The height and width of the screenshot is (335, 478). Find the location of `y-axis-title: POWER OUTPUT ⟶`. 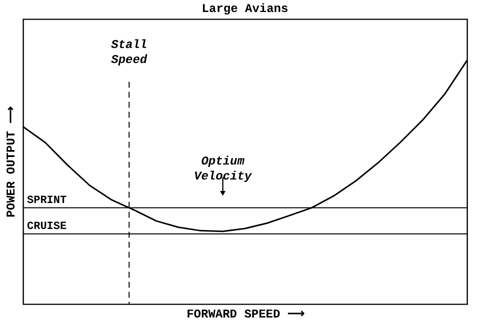

y-axis-title: POWER OUTPUT ⟶ is located at coordinates (11, 162).